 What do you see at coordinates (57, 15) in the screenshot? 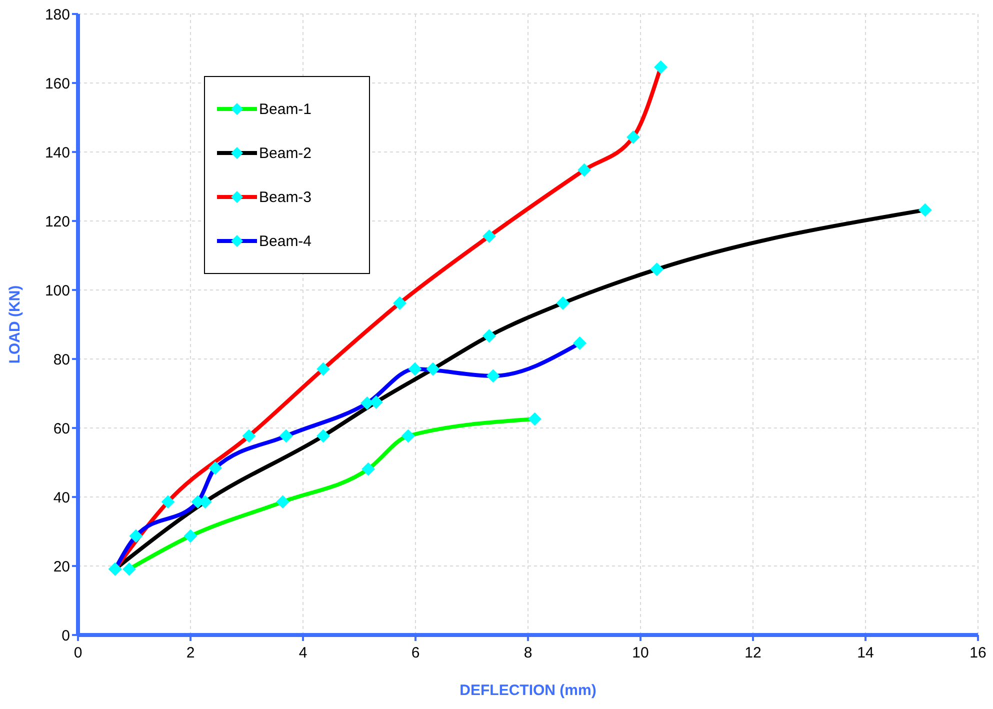
I see `y-tick-label: 180` at bounding box center [57, 15].